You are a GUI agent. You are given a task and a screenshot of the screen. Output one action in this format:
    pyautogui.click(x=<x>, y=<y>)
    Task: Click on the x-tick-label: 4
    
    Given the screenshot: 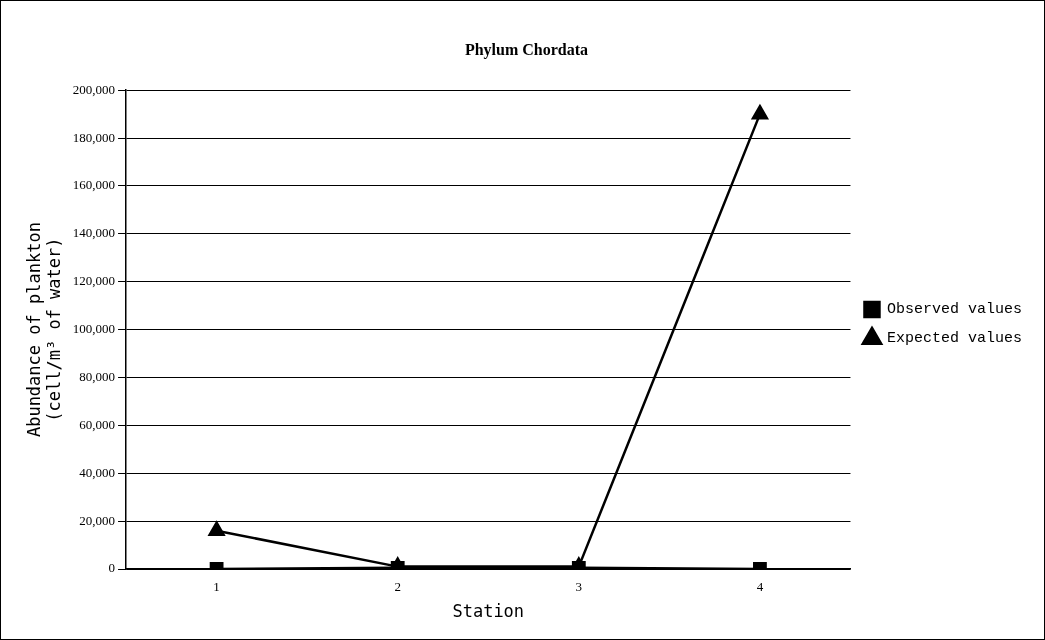 What is the action you would take?
    pyautogui.click(x=760, y=587)
    